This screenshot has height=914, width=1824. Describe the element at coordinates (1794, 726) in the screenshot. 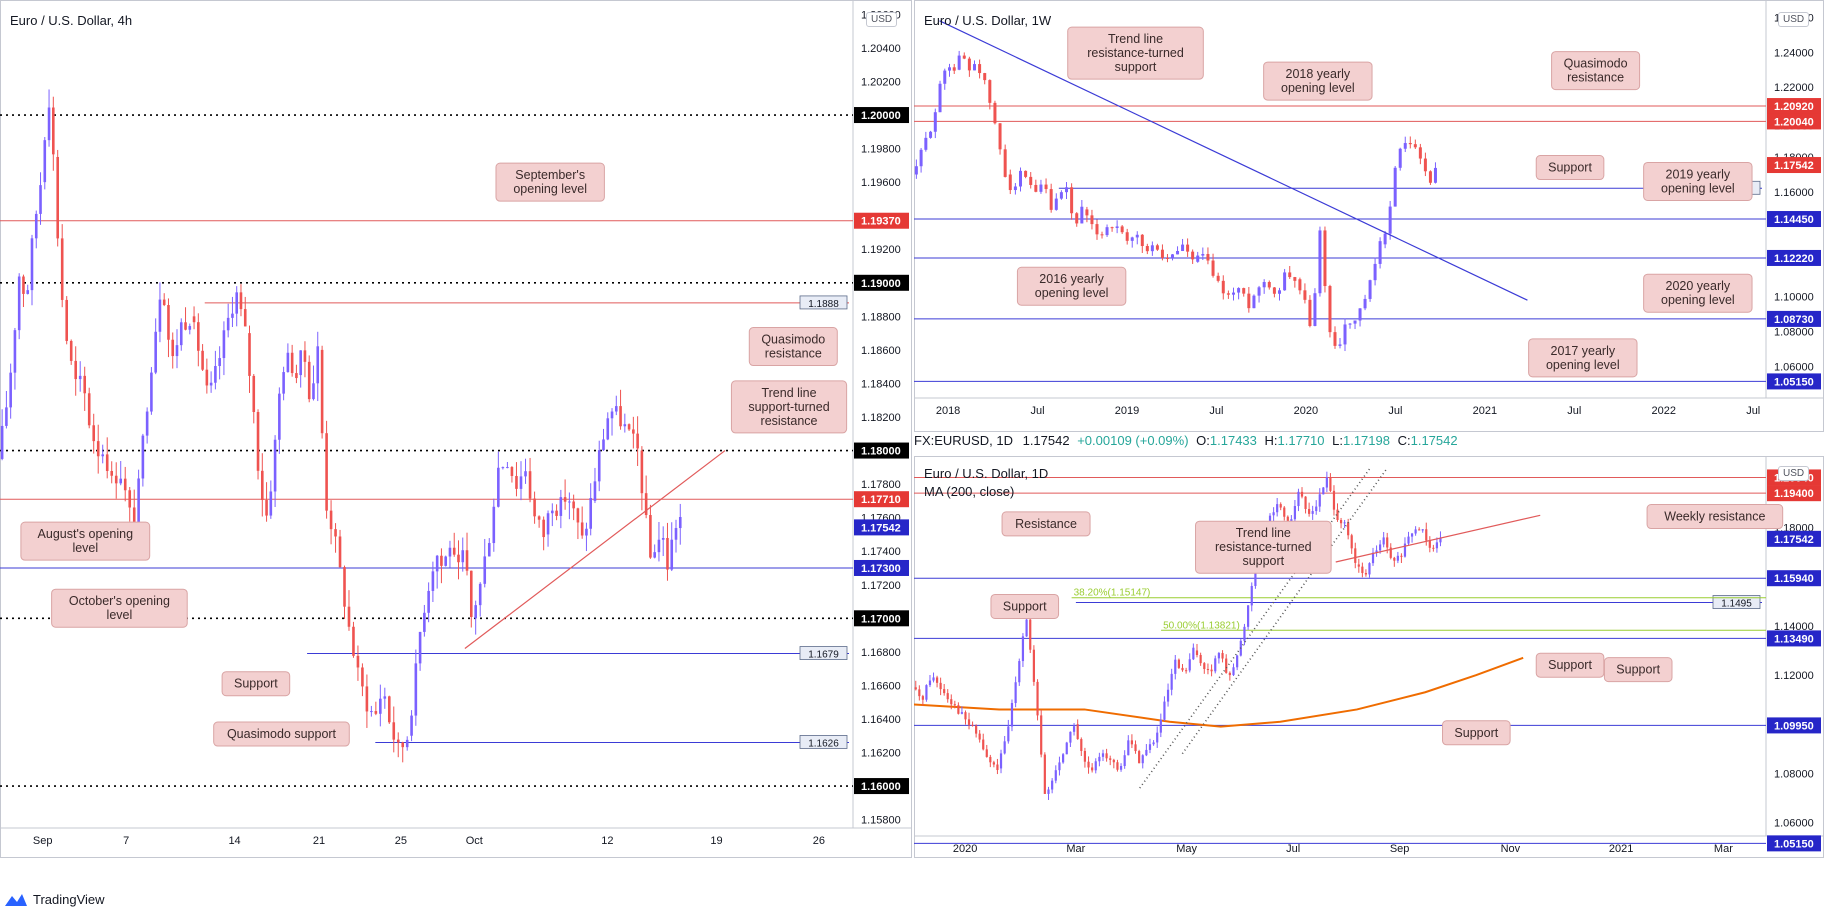

I see `price-tag-label: 1.09950` at that location.